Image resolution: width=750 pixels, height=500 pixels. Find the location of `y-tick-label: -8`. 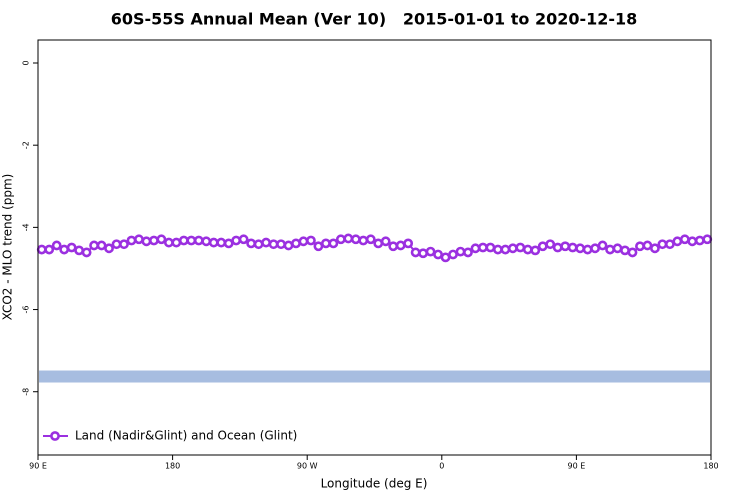

y-tick-label: -8 is located at coordinates (26, 392).